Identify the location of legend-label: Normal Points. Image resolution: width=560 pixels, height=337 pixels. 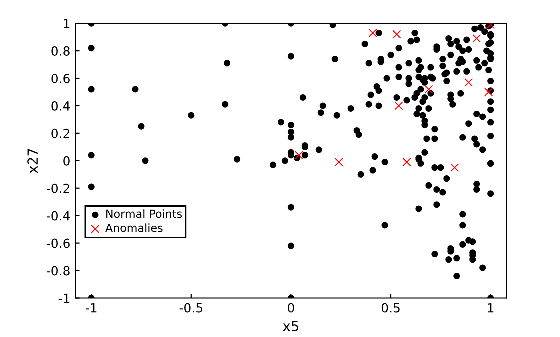
(144, 214).